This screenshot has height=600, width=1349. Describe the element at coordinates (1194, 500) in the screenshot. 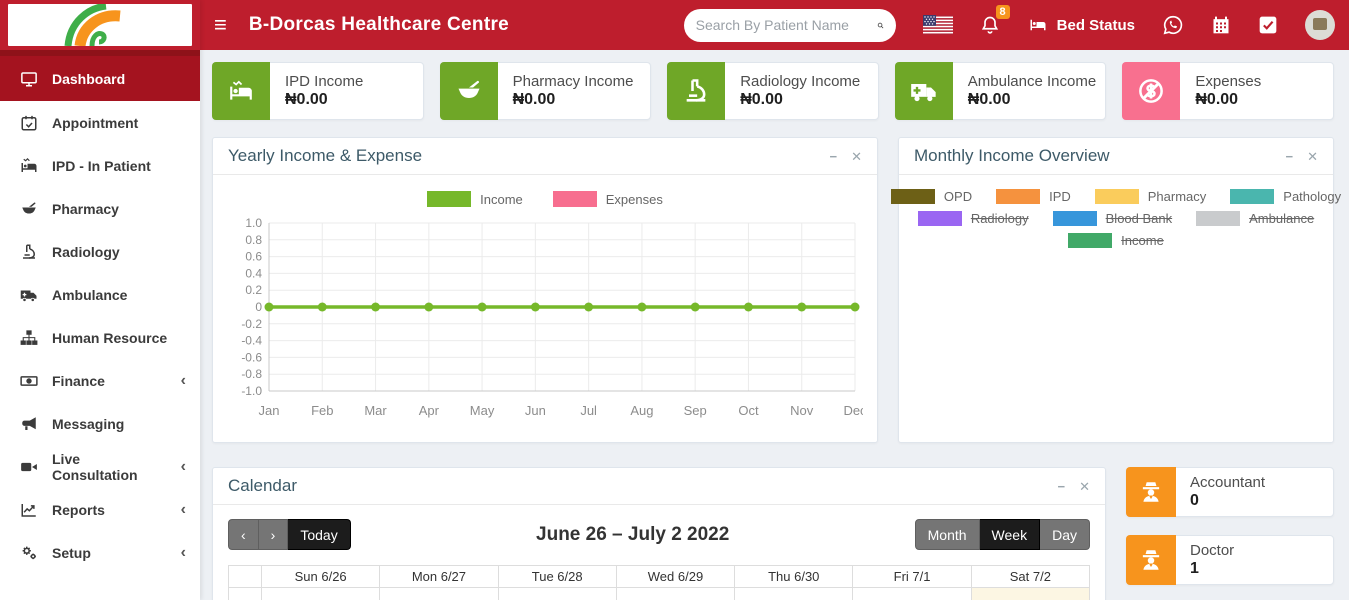

I see `staff-value: 0` at that location.